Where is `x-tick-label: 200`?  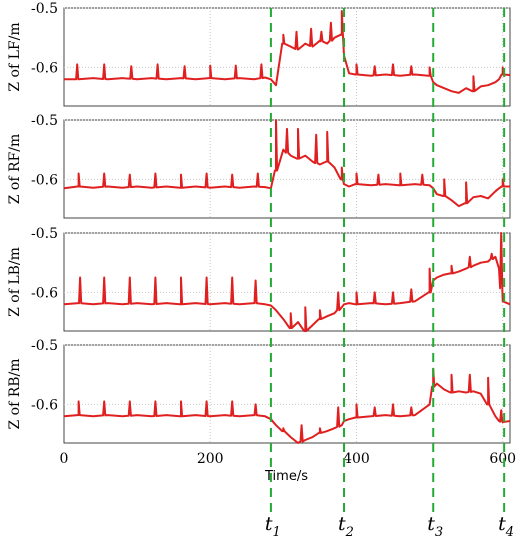 x-tick-label: 200 is located at coordinates (210, 459).